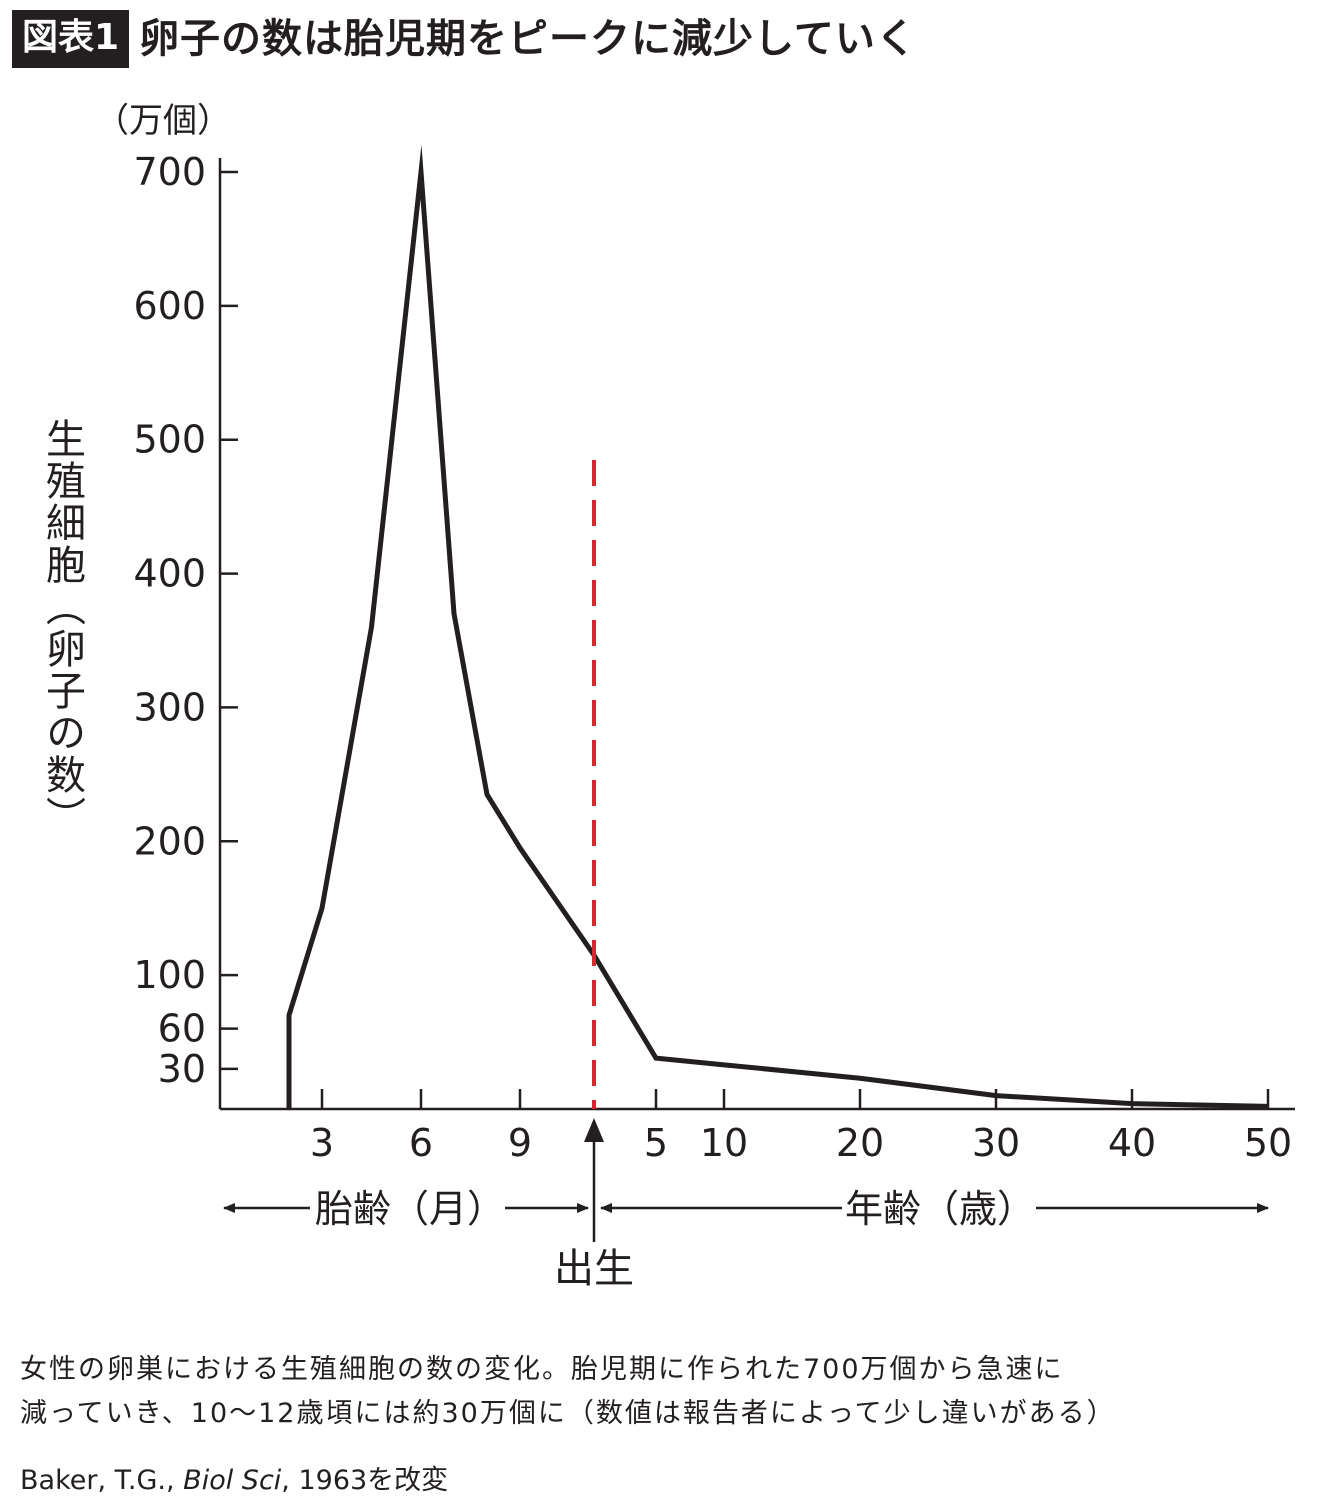 The image size is (1340, 1503). I want to click on figure-badge: 図表1, so click(71, 39).